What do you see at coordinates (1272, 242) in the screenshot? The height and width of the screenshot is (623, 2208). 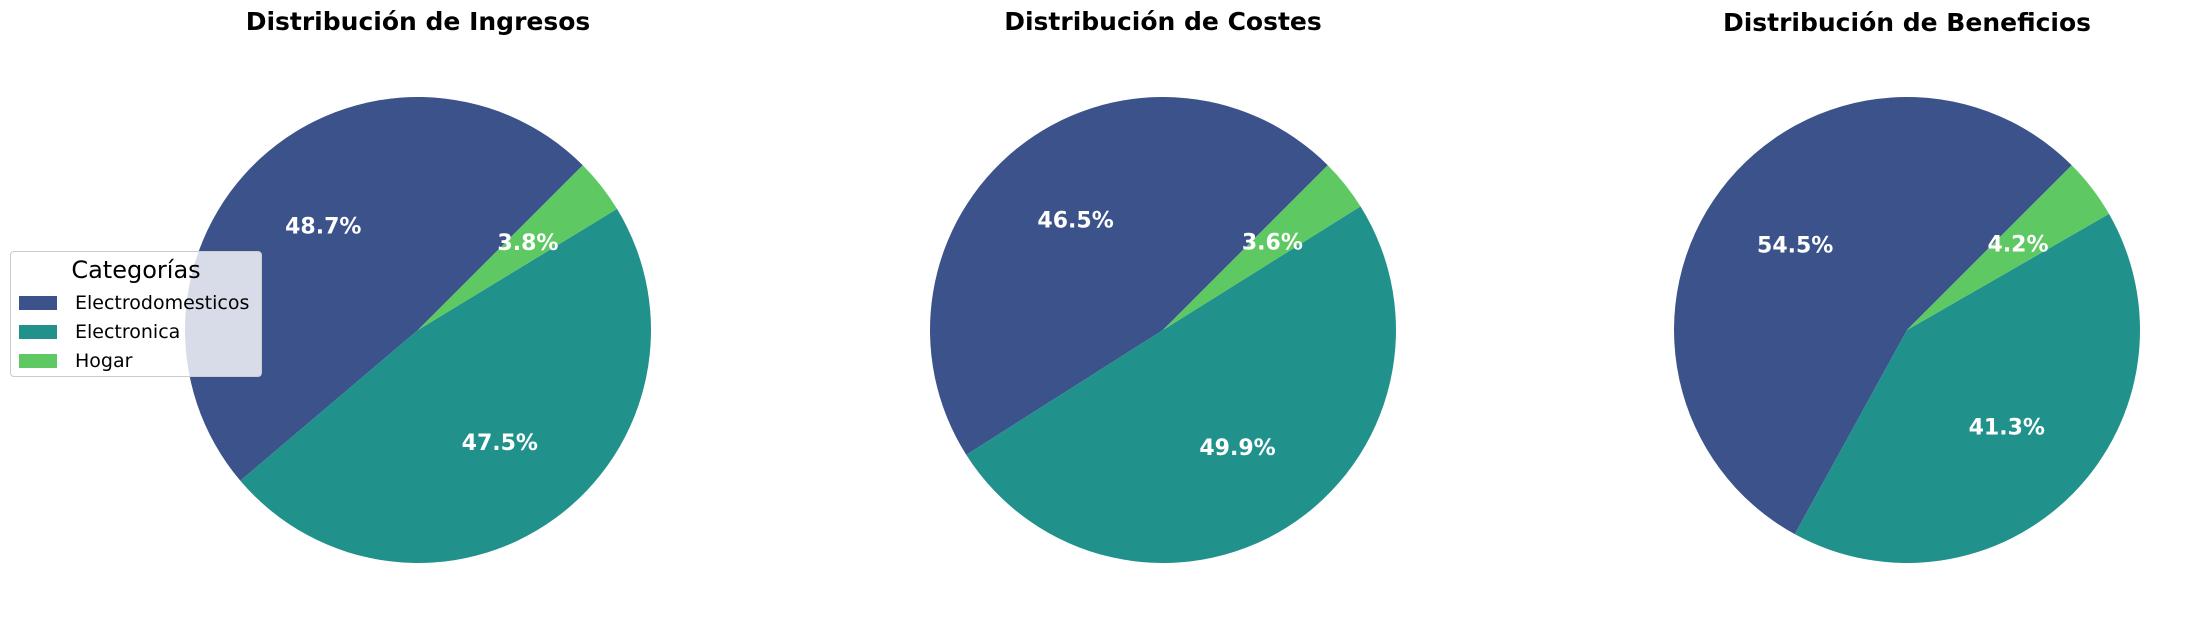 I see `pie-percent-label: 3.6%` at bounding box center [1272, 242].